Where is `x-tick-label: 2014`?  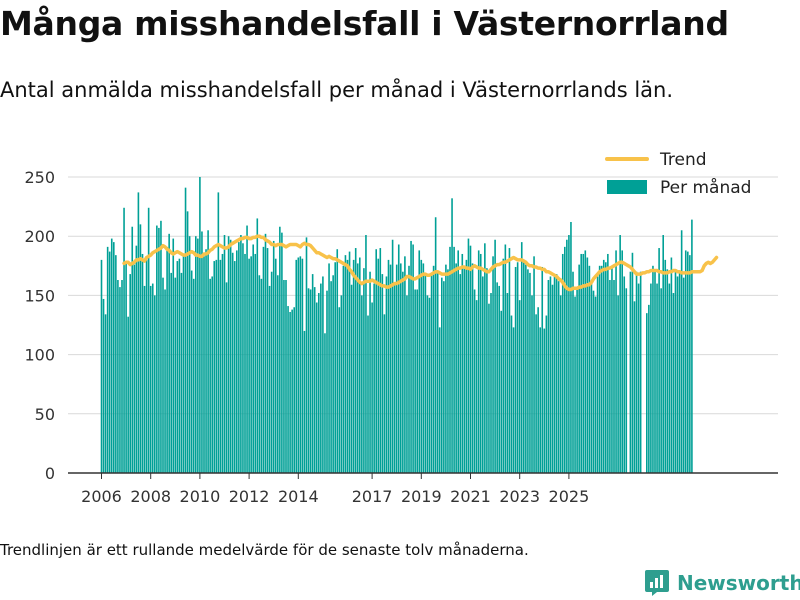
x-tick-label: 2014 is located at coordinates (298, 496).